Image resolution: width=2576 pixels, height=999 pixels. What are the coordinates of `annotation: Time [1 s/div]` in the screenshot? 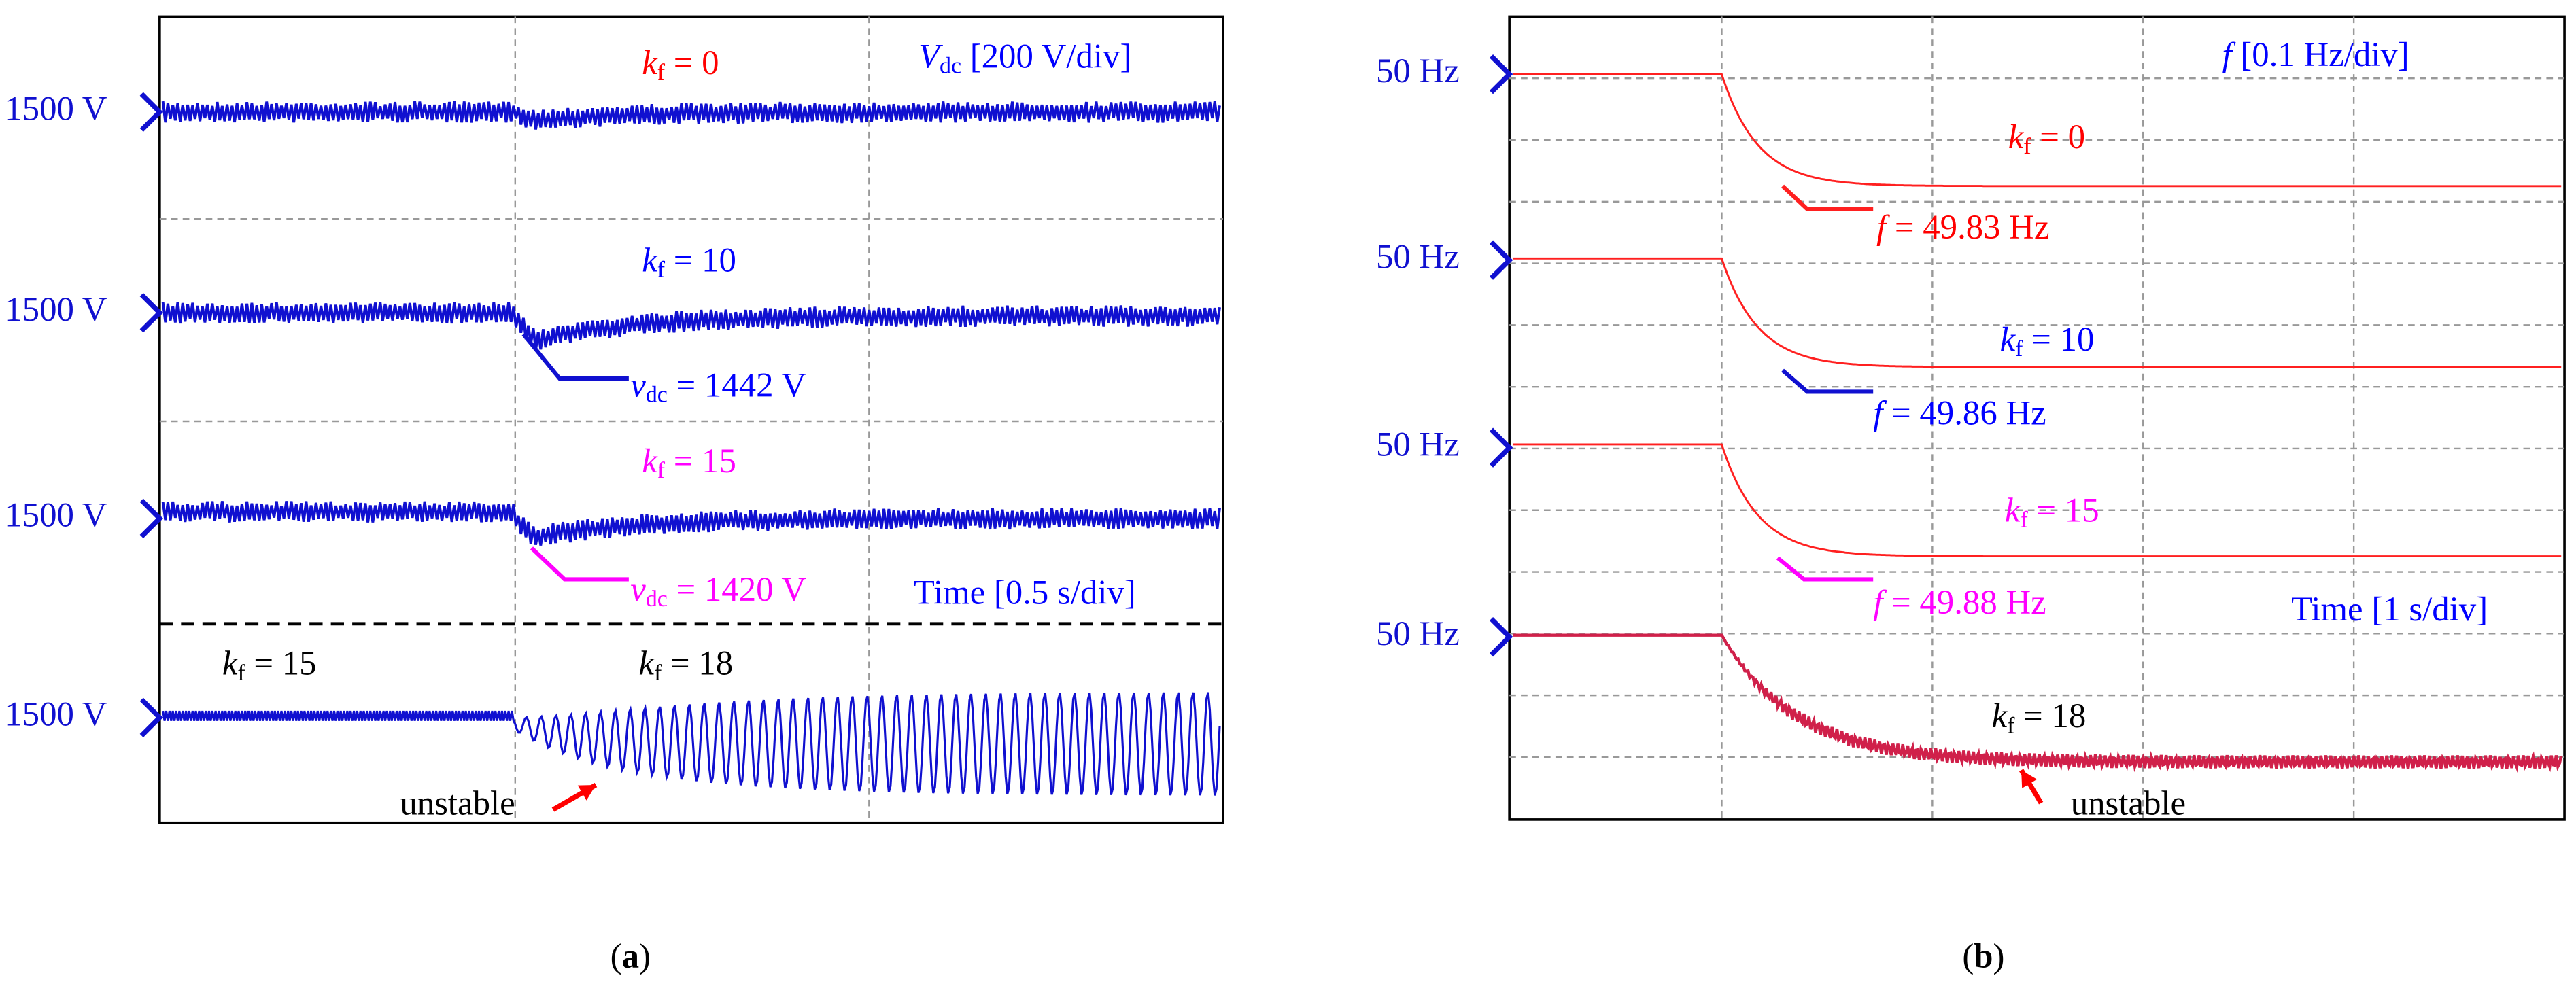 It's located at (2389, 609).